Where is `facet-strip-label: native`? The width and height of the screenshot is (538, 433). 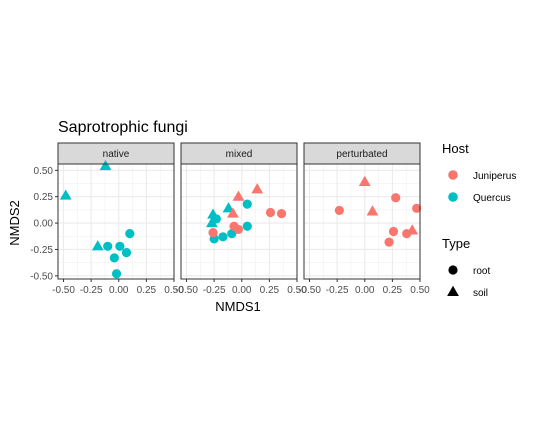
facet-strip-label: native is located at coordinates (116, 154).